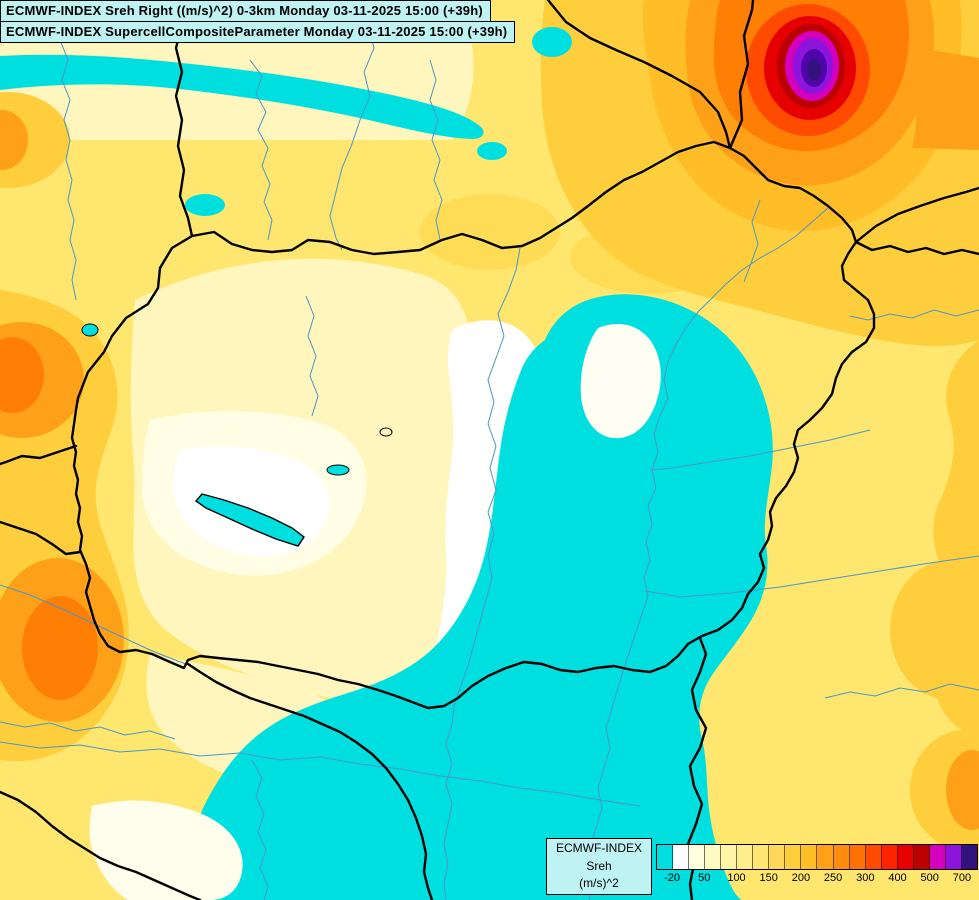 The image size is (979, 900). What do you see at coordinates (741, 75) in the screenshot?
I see `border-slovakia-ukraine` at bounding box center [741, 75].